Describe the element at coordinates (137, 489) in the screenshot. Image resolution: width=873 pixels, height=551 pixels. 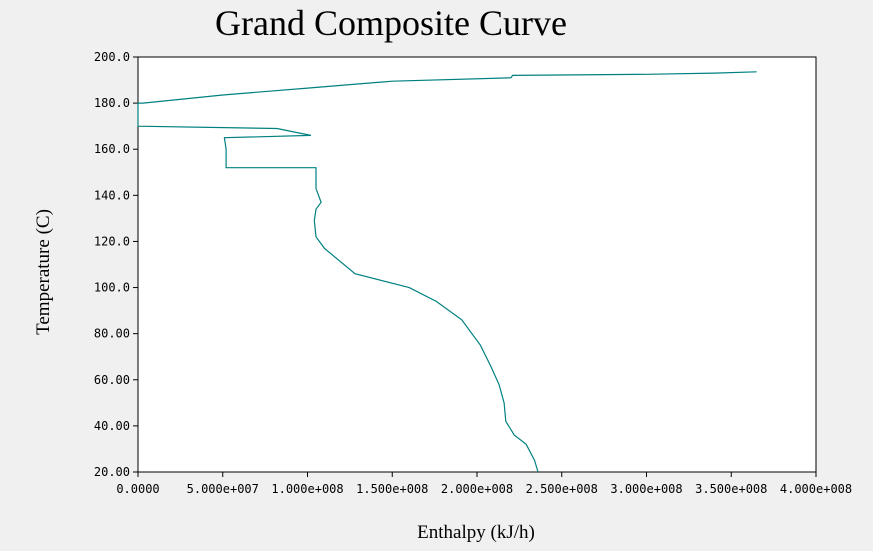
I see `x-tick-label: 0.0000` at that location.